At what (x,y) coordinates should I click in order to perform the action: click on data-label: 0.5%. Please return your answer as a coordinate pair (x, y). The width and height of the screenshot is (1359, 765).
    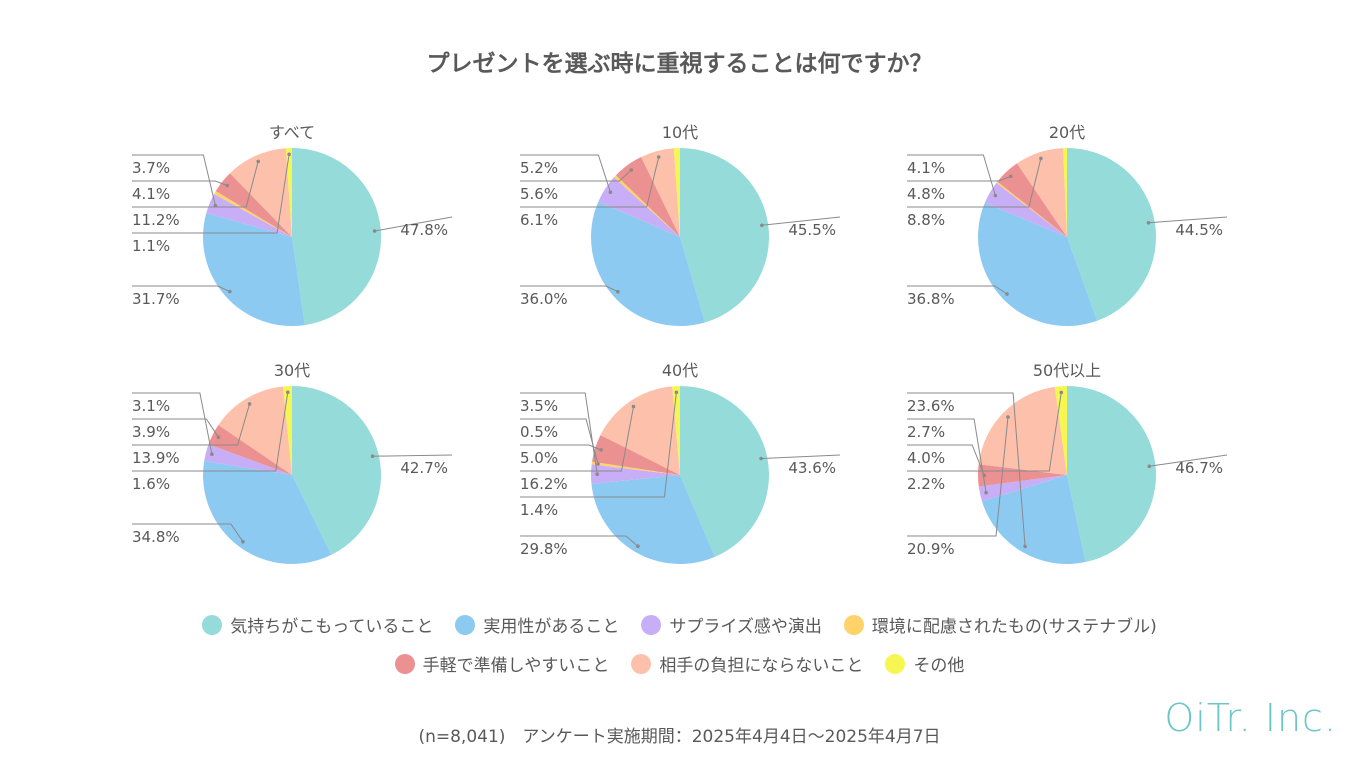
    Looking at the image, I should click on (539, 432).